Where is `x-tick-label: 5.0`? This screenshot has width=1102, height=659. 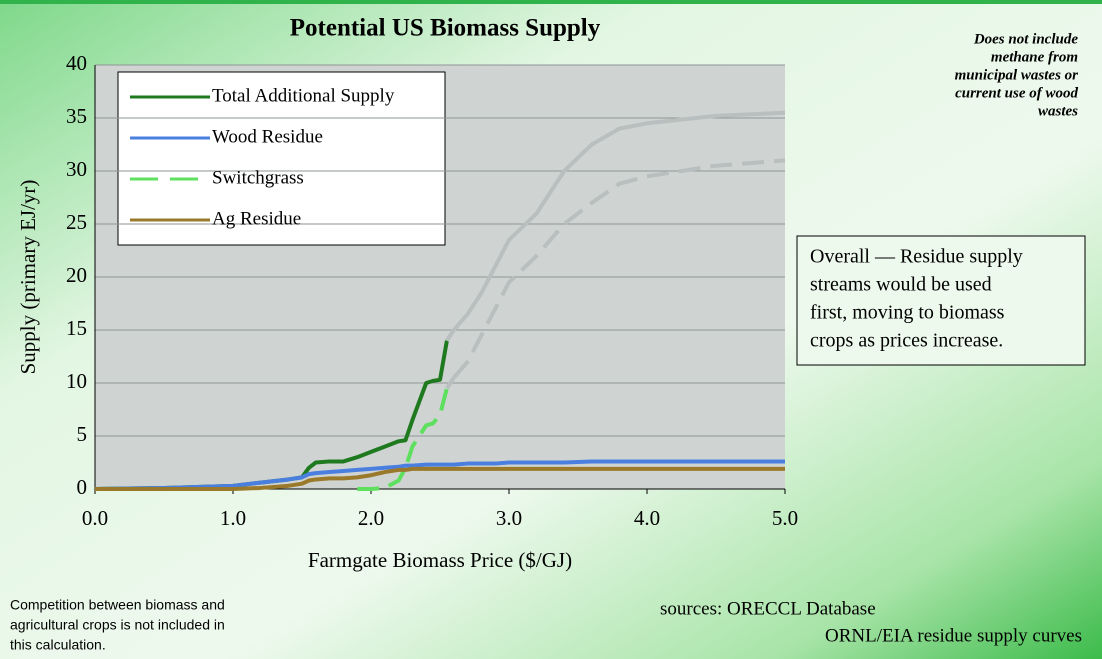
x-tick-label: 5.0 is located at coordinates (785, 518).